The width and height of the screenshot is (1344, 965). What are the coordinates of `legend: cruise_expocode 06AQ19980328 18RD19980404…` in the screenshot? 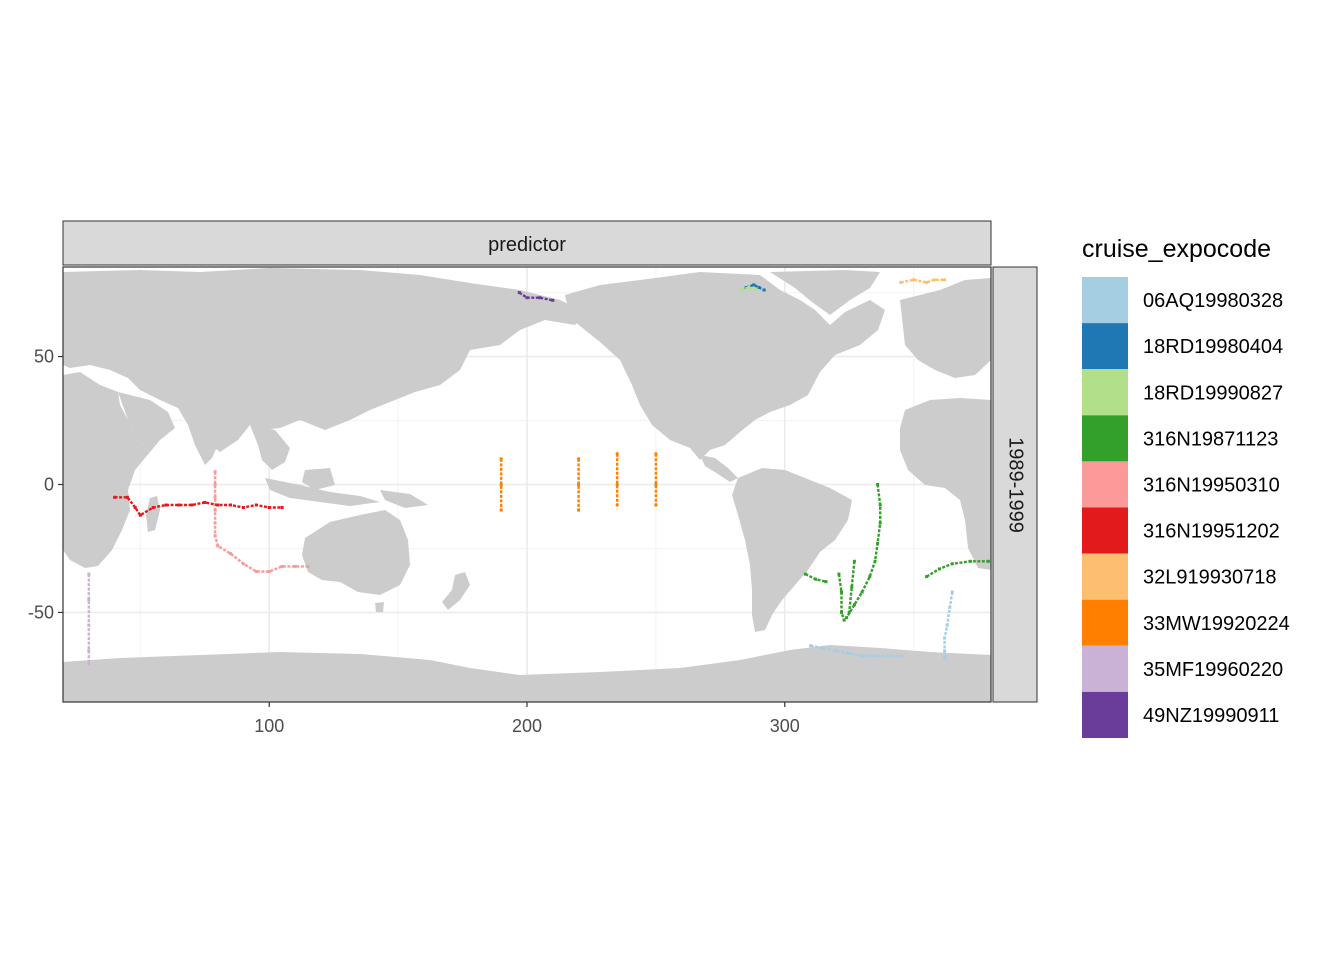 It's located at (1186, 486).